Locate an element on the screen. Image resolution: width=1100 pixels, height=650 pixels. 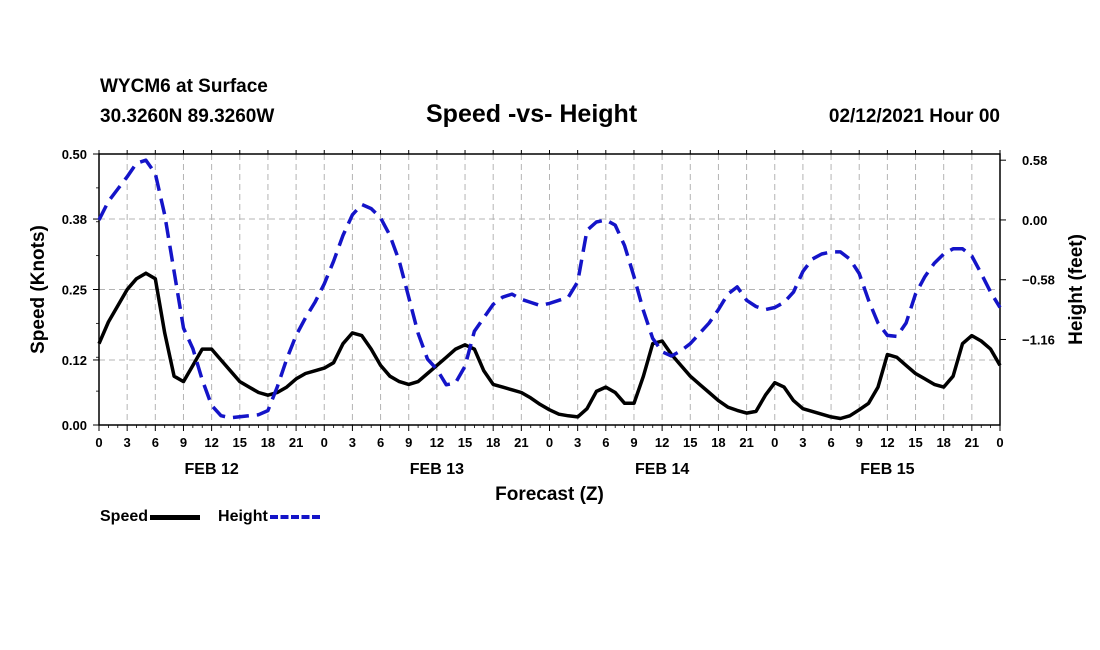
legend-height-label: Height is located at coordinates (243, 516).